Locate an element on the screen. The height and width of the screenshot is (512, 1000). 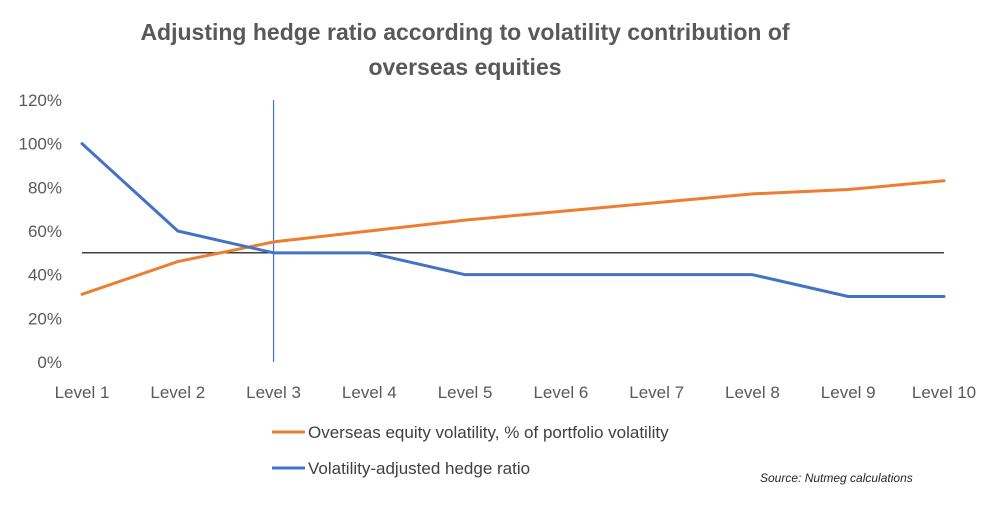
x-tick-label: Level 3 is located at coordinates (273, 392).